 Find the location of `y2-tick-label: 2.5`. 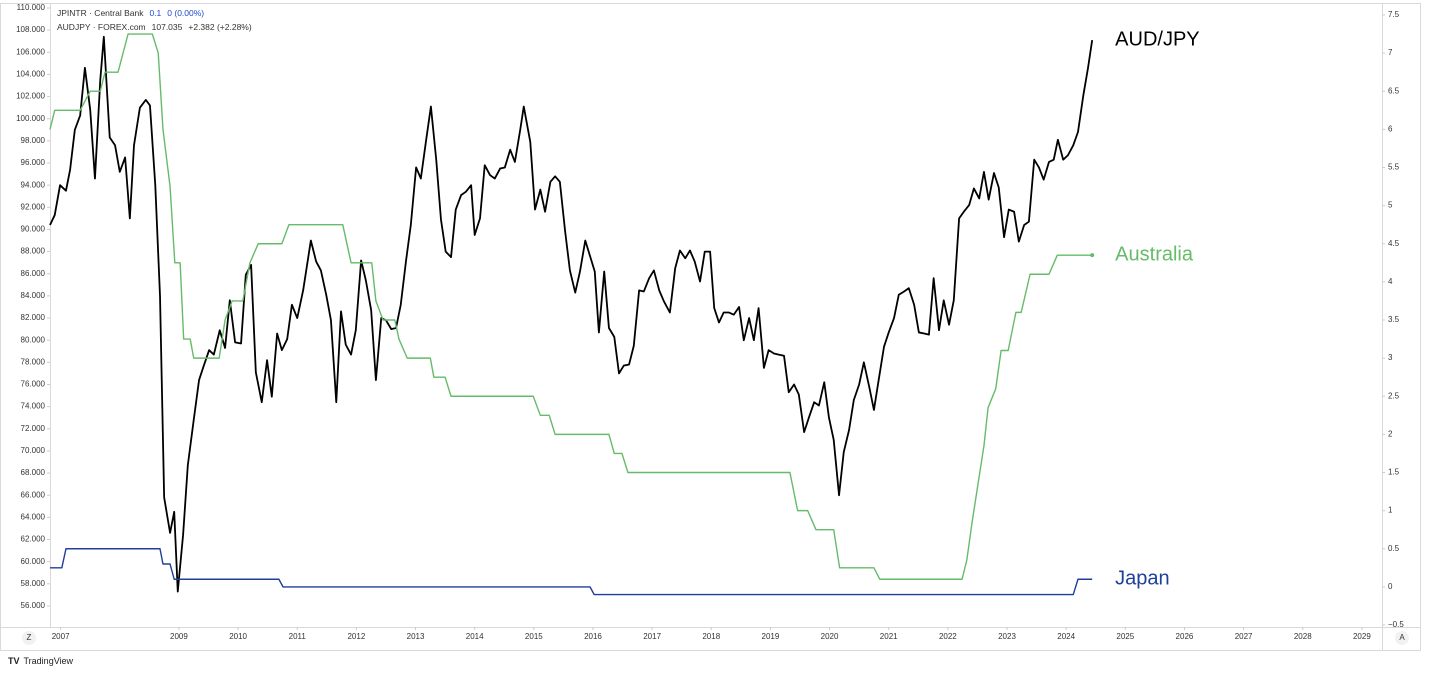

y2-tick-label: 2.5 is located at coordinates (1394, 395).